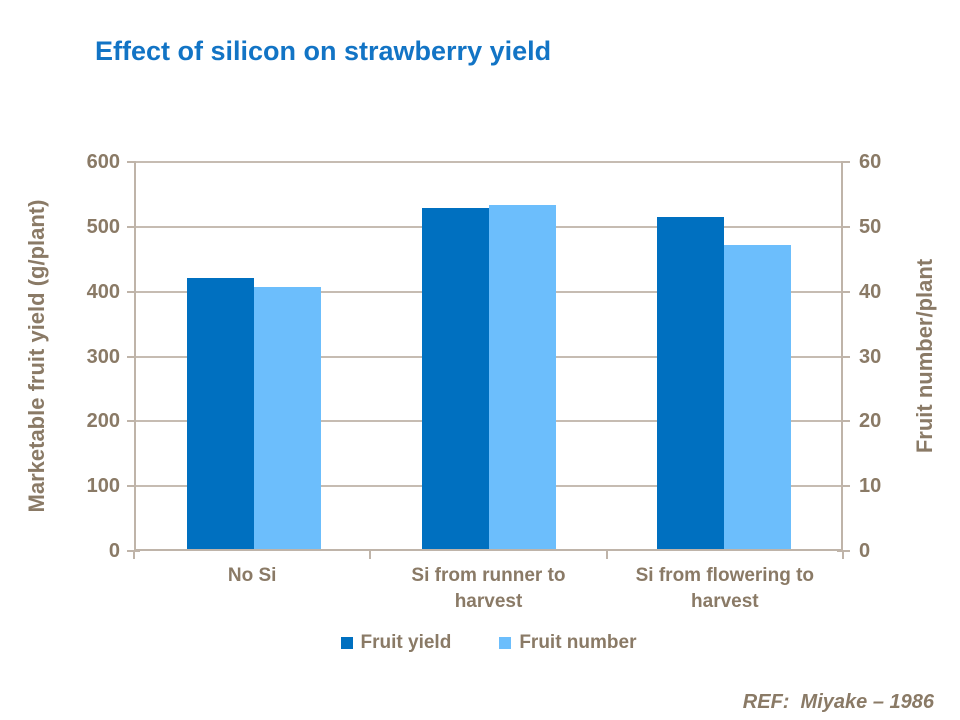 This screenshot has width=960, height=720. I want to click on left-axis-tick-label: 300, so click(103, 356).